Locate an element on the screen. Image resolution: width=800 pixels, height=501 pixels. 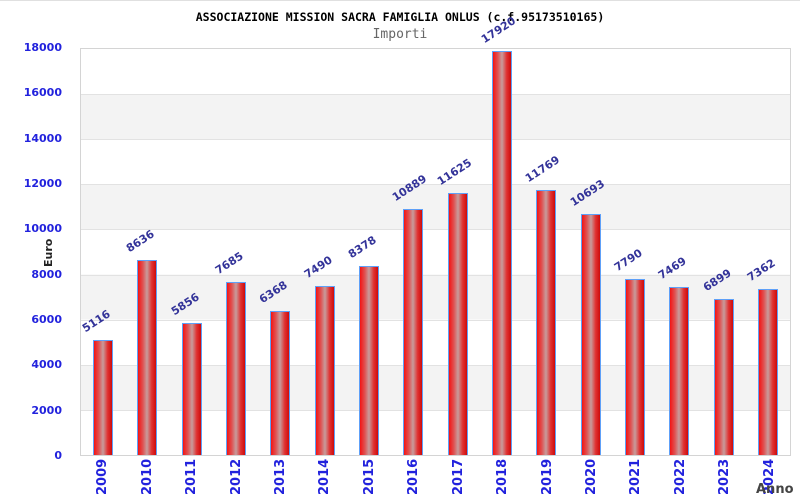
x-tick-label: 2014 is located at coordinates (325, 476).